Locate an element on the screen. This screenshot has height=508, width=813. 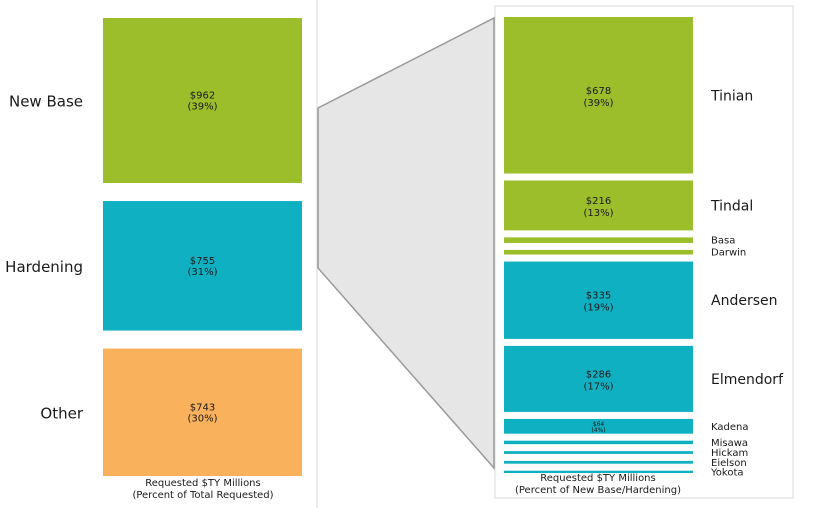
left-bar-other is located at coordinates (202, 412).